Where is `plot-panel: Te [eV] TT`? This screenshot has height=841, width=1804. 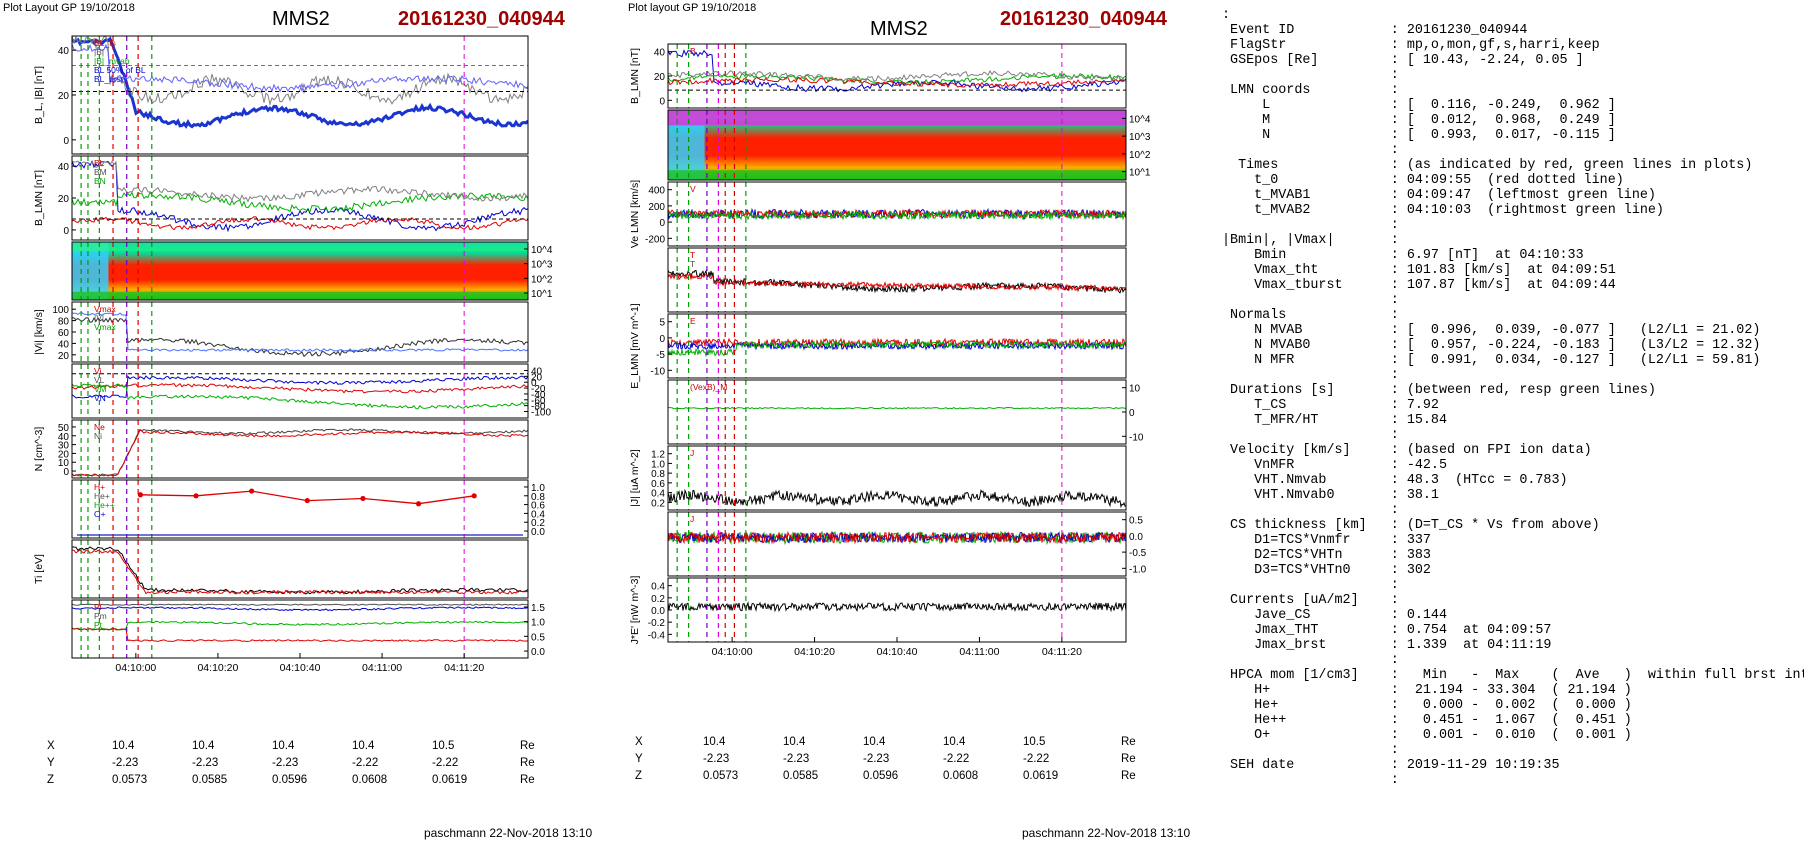
plot-panel: Te [eV] TT is located at coordinates (913, 280).